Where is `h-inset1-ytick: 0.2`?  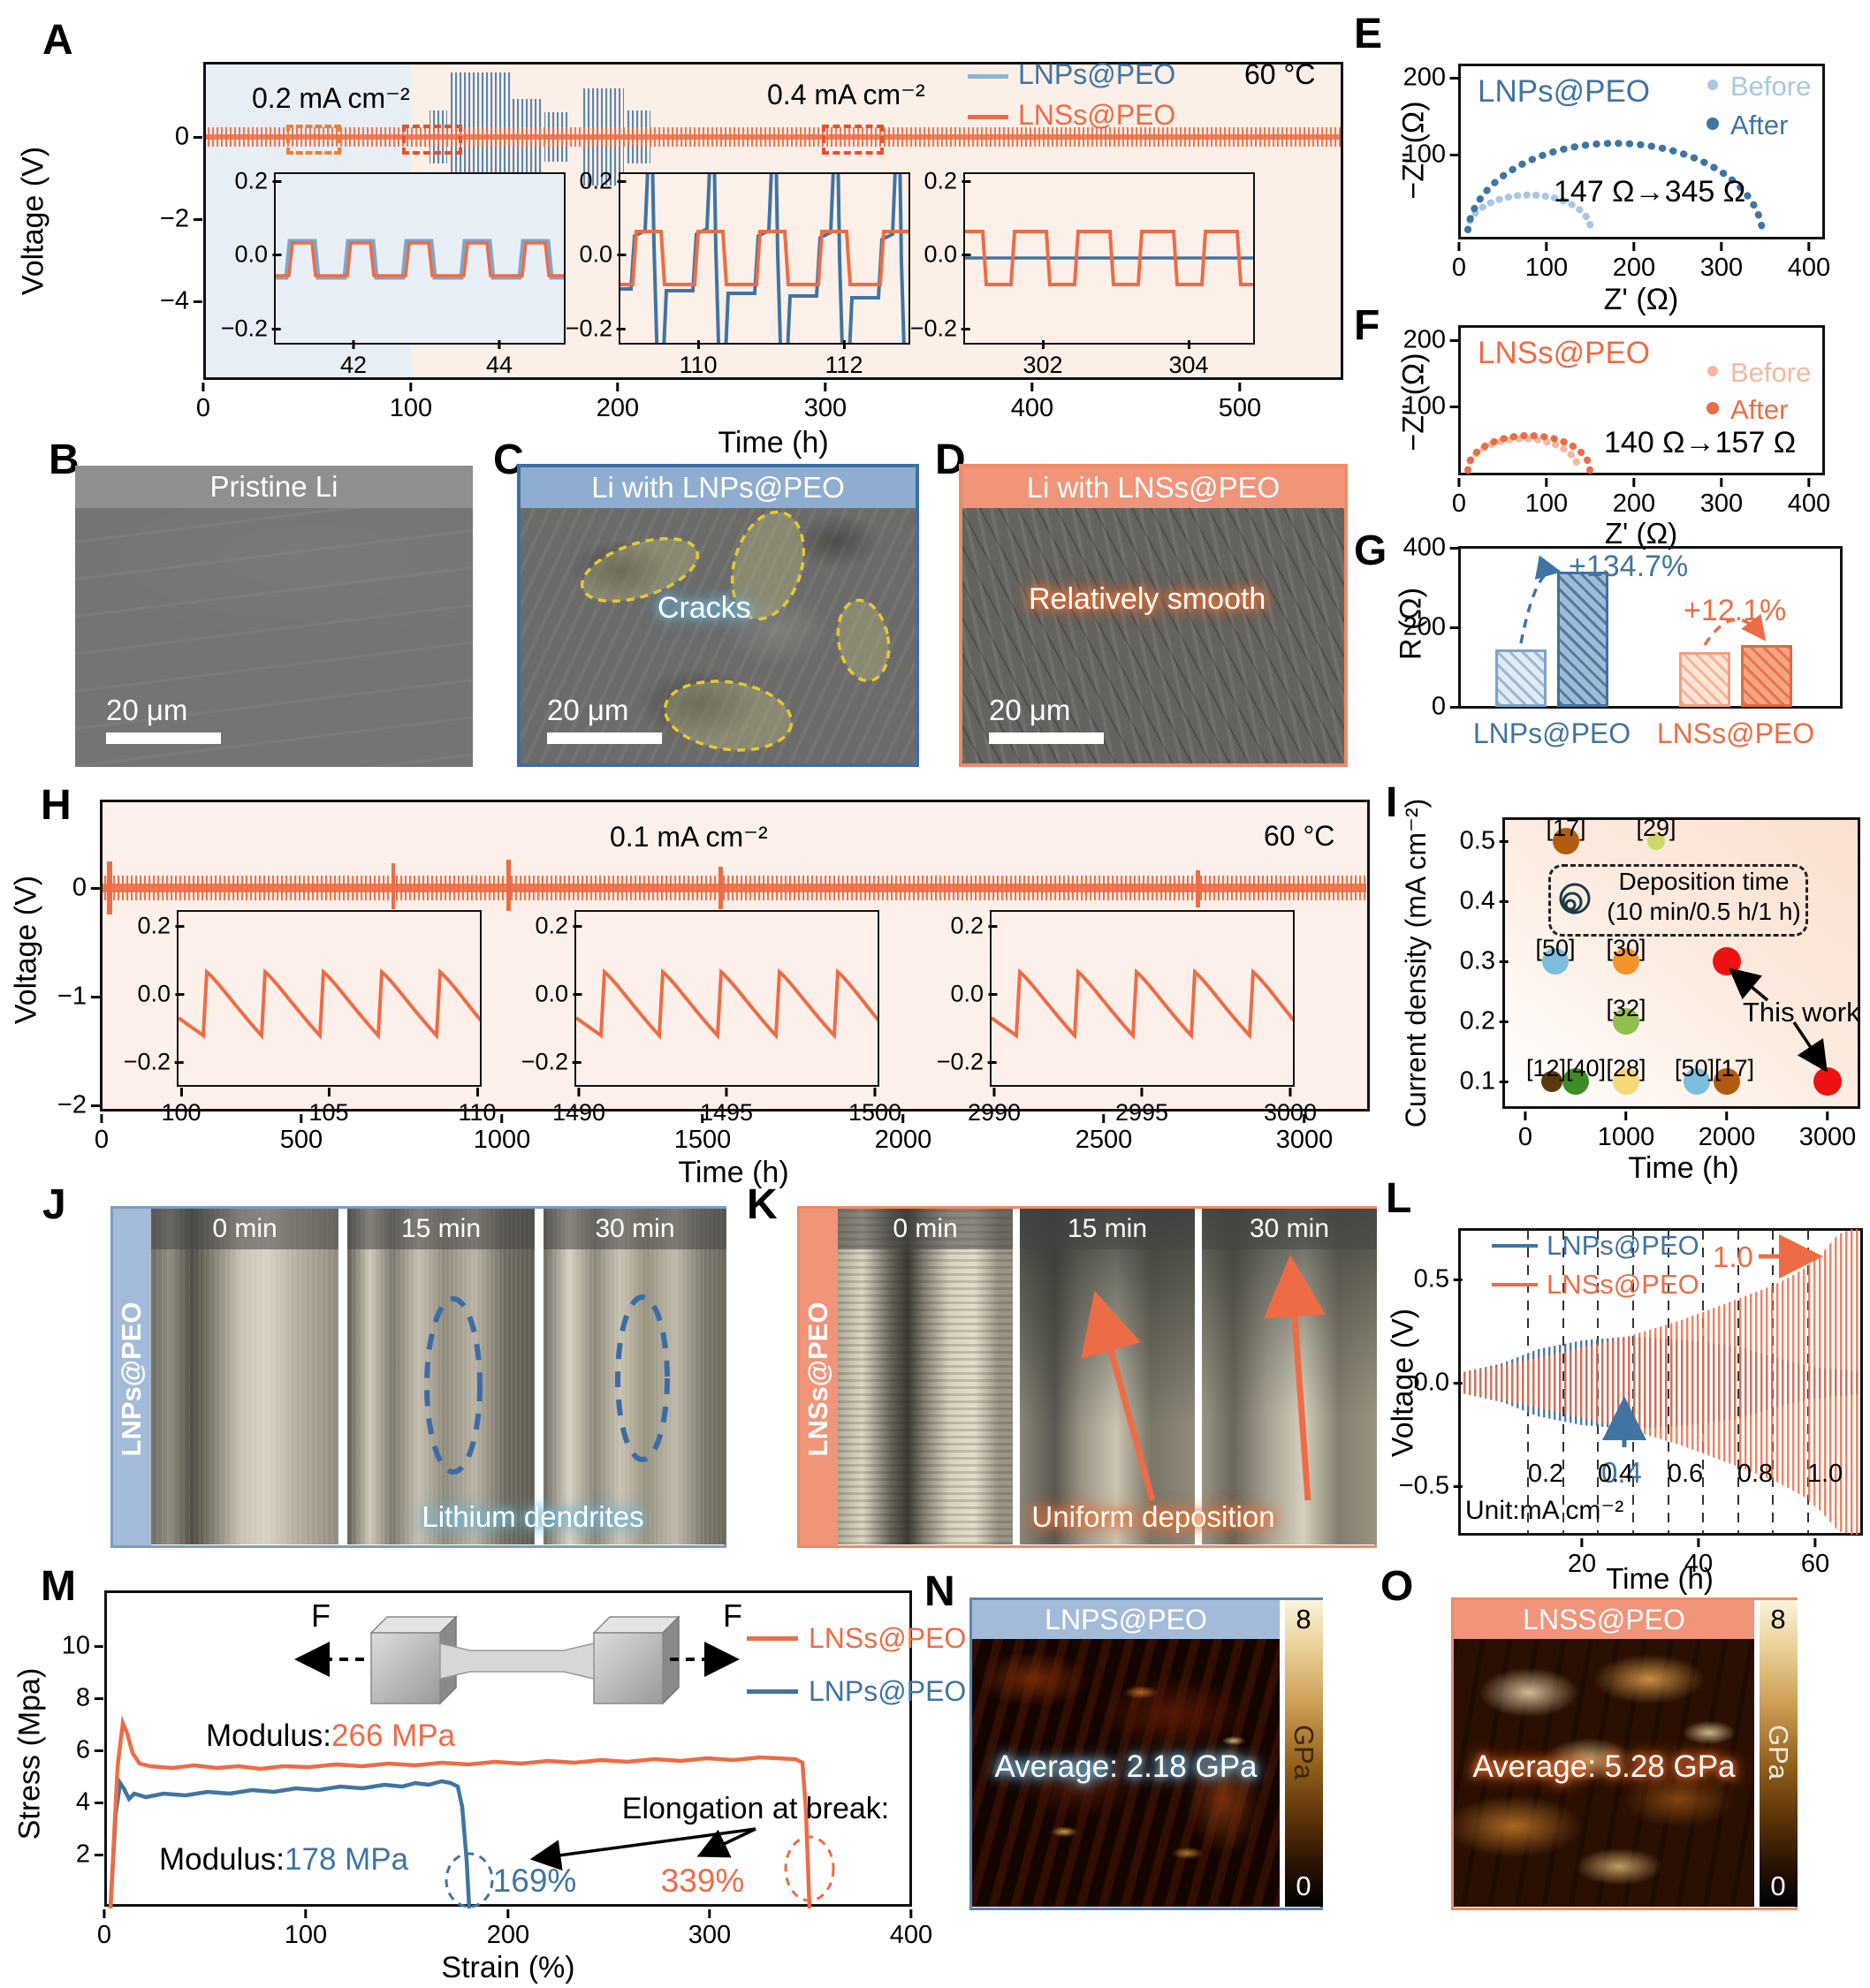
h-inset1-ytick: 0.2 is located at coordinates (154, 925).